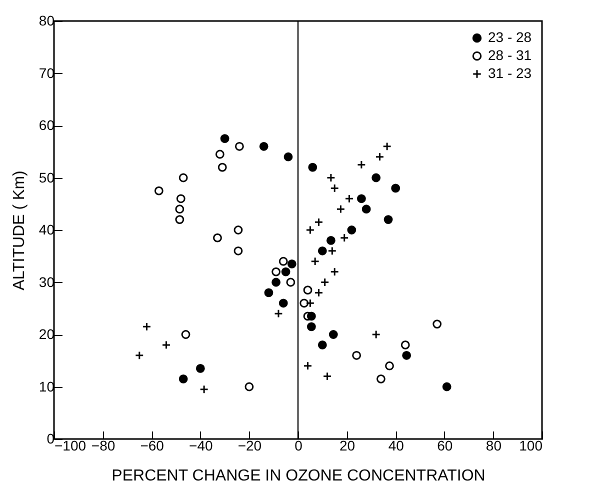 This screenshot has height=504, width=594. Describe the element at coordinates (299, 476) in the screenshot. I see `x-axis-title: PERCENT CHANGE IN OZONE CONCENTRATION` at that location.